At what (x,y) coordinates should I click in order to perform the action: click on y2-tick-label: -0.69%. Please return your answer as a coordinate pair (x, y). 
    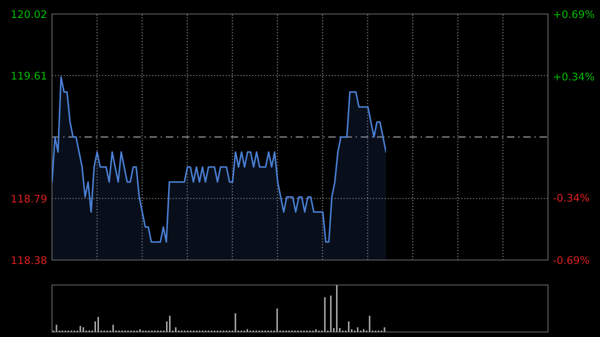
    Looking at the image, I should click on (571, 260).